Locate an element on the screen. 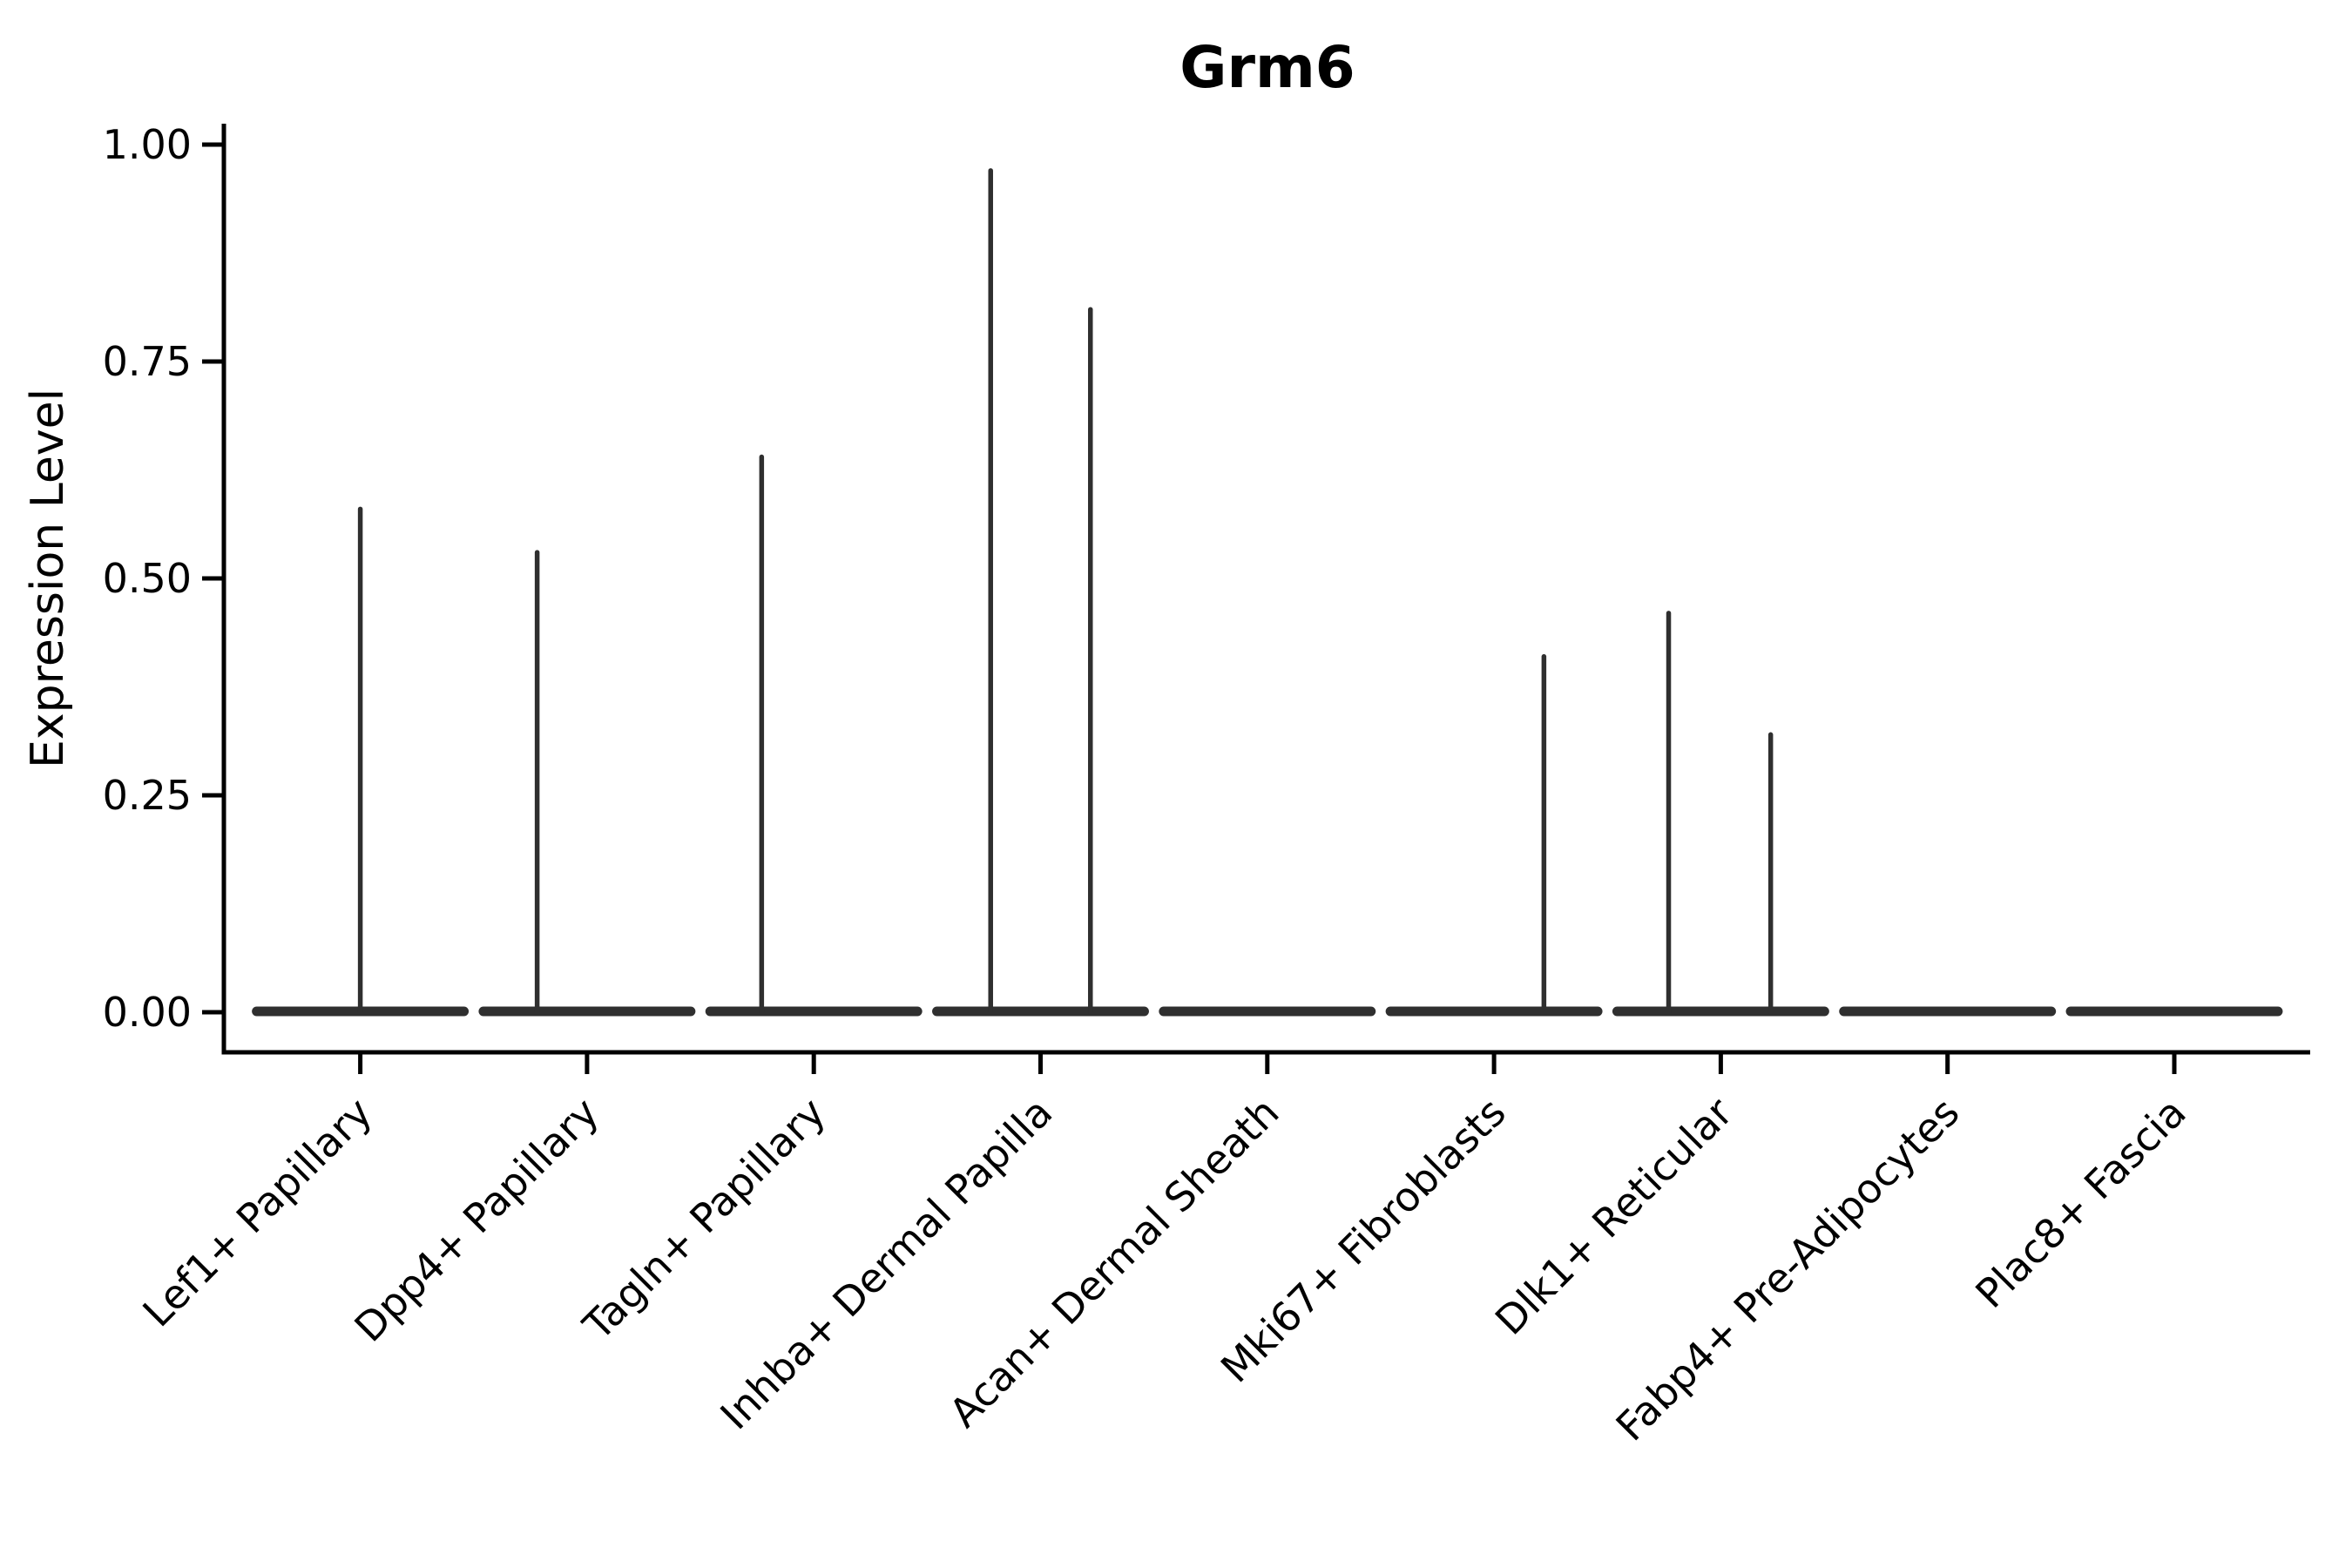 The height and width of the screenshot is (1568, 2352). x-tick-label: Dlk1+ Reticular is located at coordinates (1614, 1216).